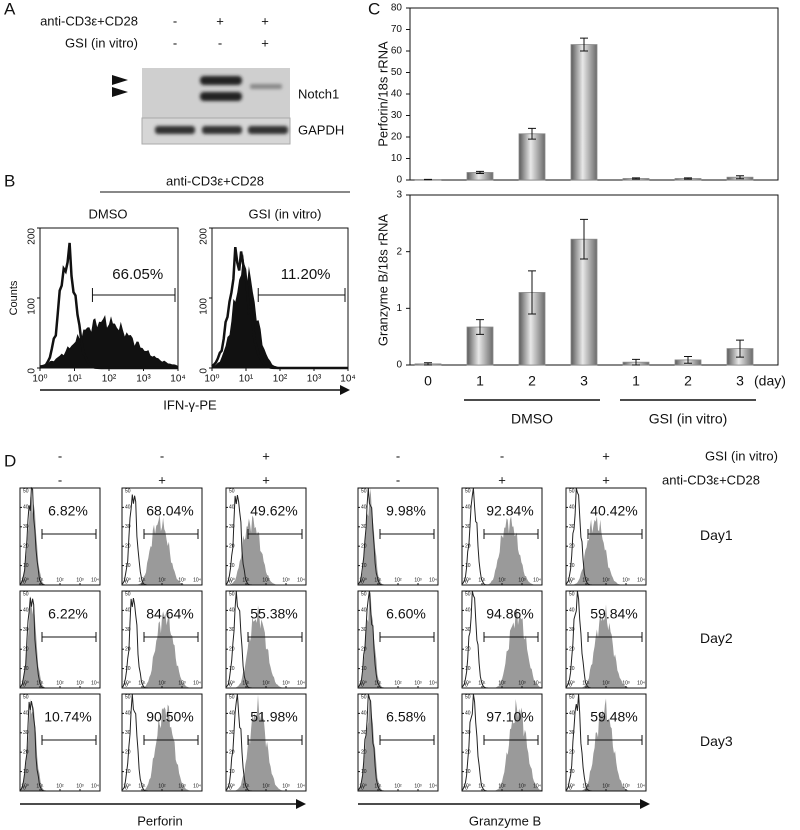 Image resolution: width=800 pixels, height=830 pixels. I want to click on day-label: Day2, so click(716, 638).